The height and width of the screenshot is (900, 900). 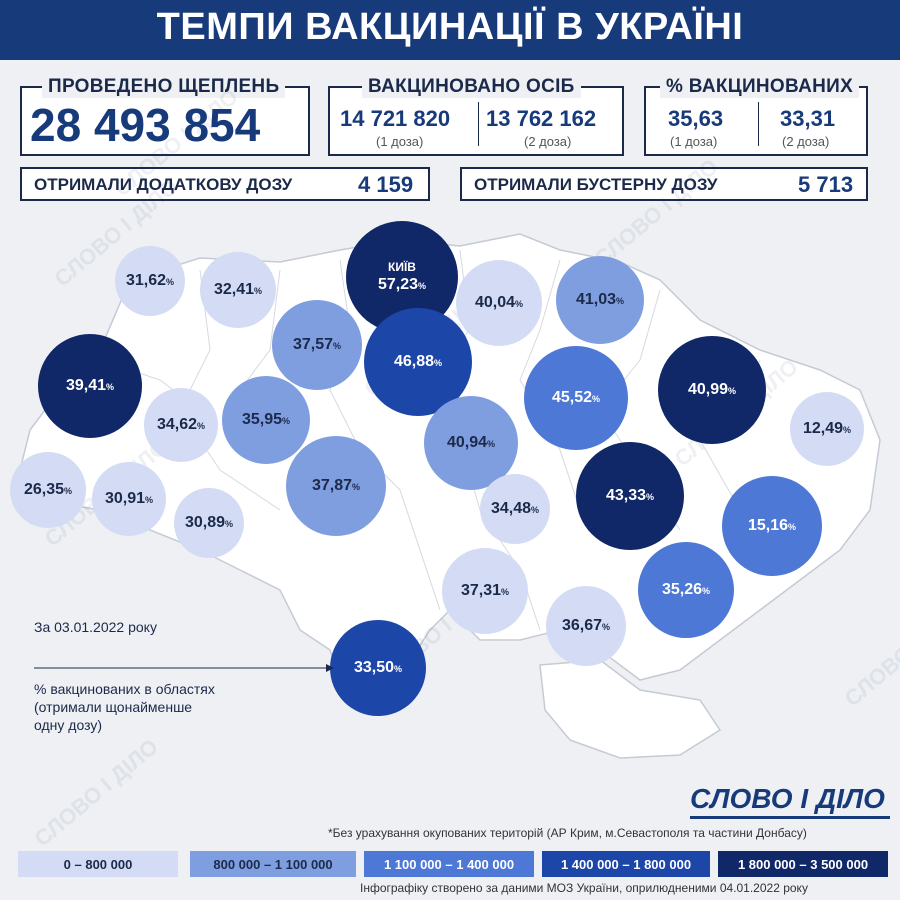 What do you see at coordinates (164, 87) in the screenshot?
I see `total-vaccinations-label: ПРОВЕДЕНО ЩЕПЛЕНЬ` at bounding box center [164, 87].